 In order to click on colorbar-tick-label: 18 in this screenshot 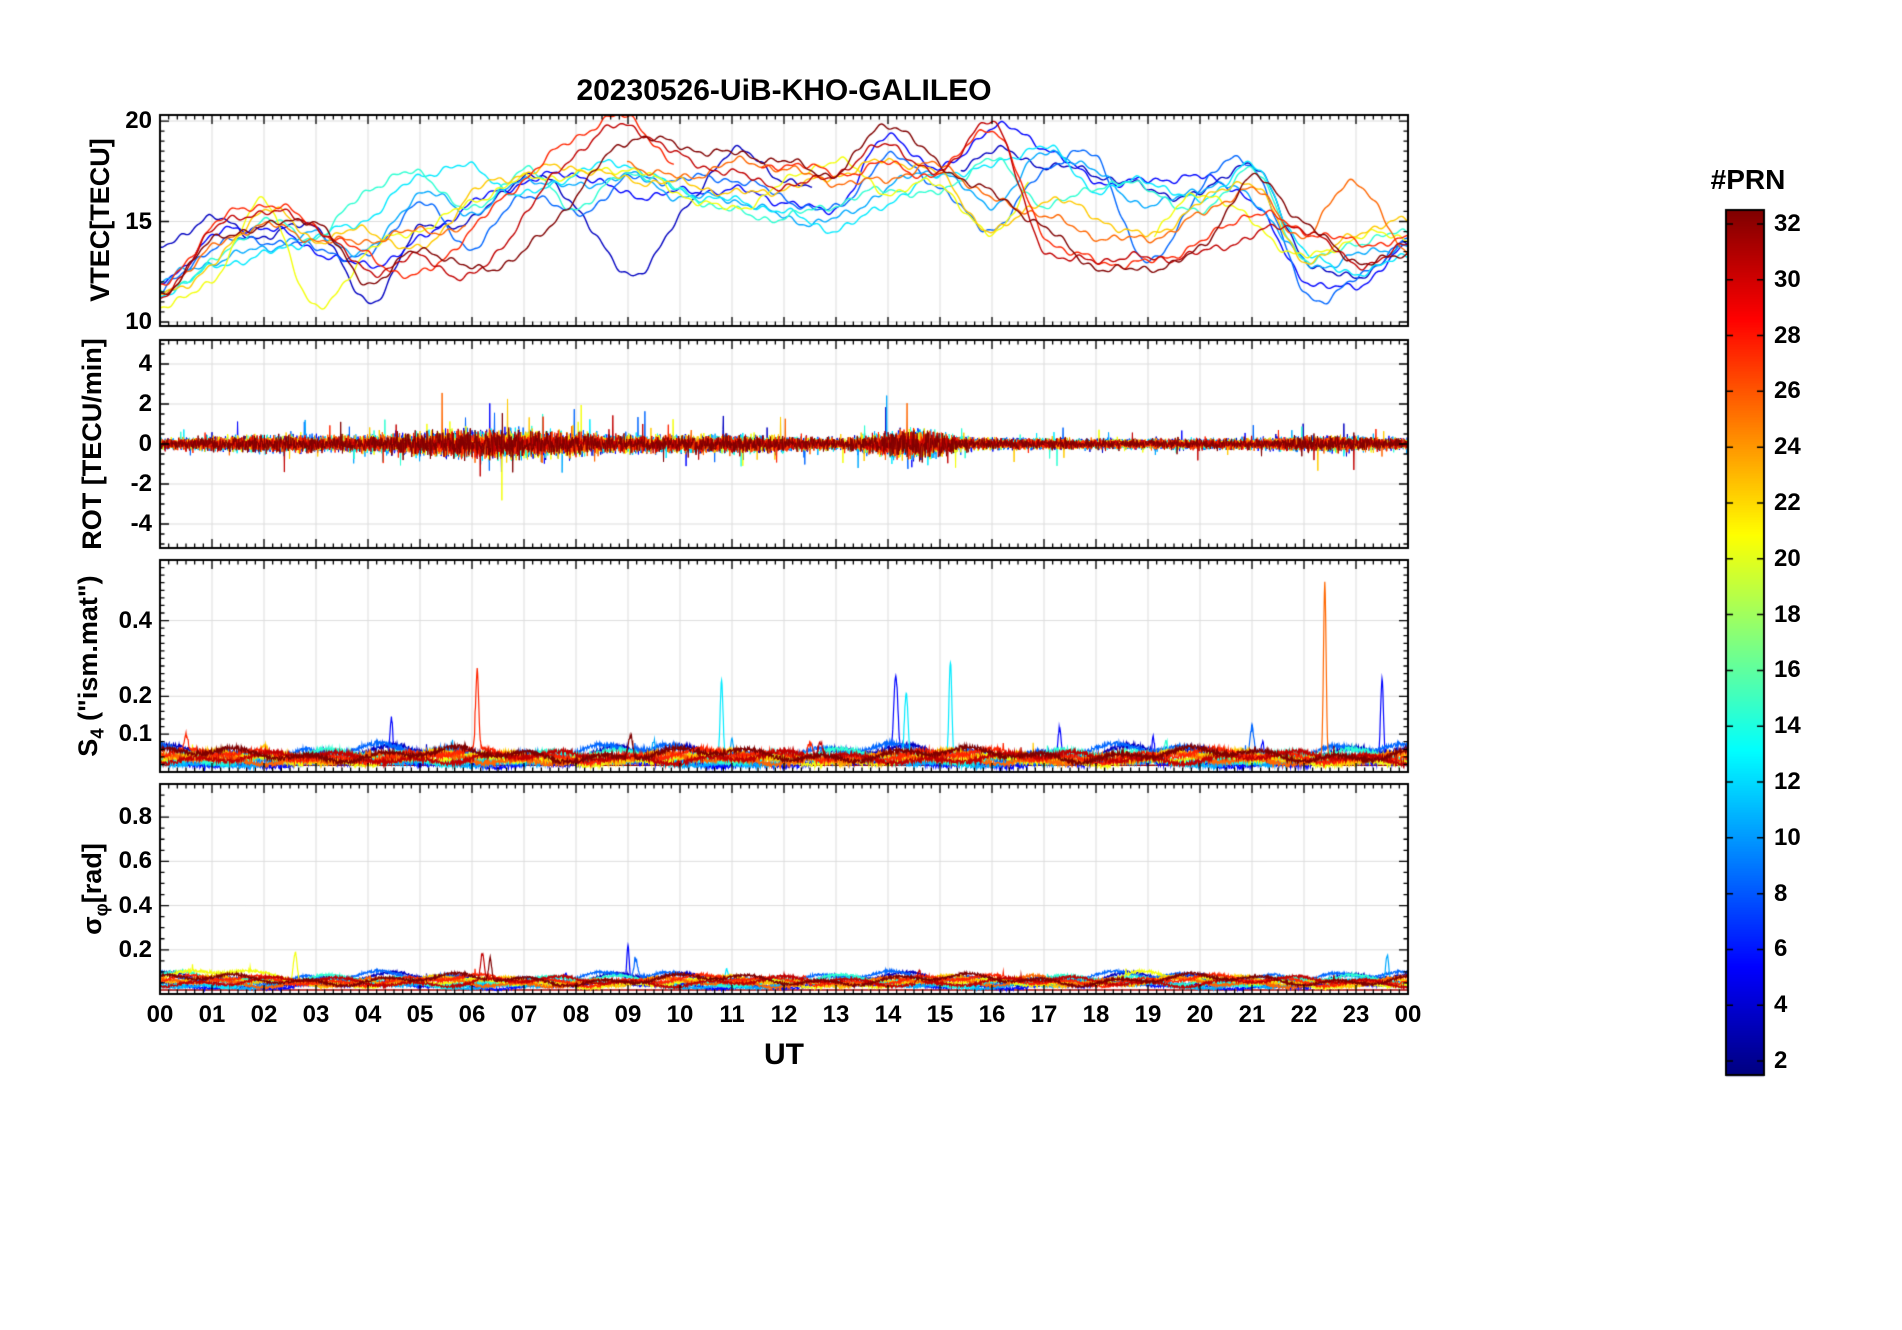, I will do `click(1787, 614)`.